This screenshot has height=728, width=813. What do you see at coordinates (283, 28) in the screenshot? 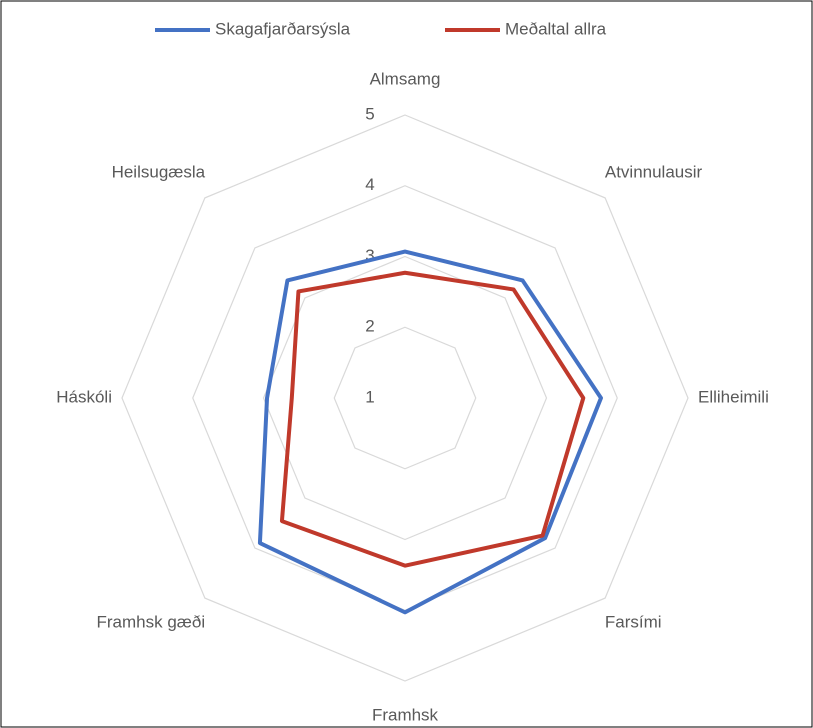
I see `legend-label: Skagafjarðarsýsla` at bounding box center [283, 28].